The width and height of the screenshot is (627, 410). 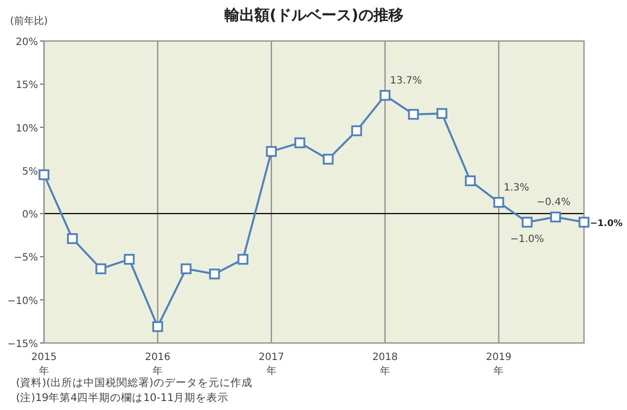 What do you see at coordinates (406, 80) in the screenshot?
I see `data-label: 13.7%` at bounding box center [406, 80].